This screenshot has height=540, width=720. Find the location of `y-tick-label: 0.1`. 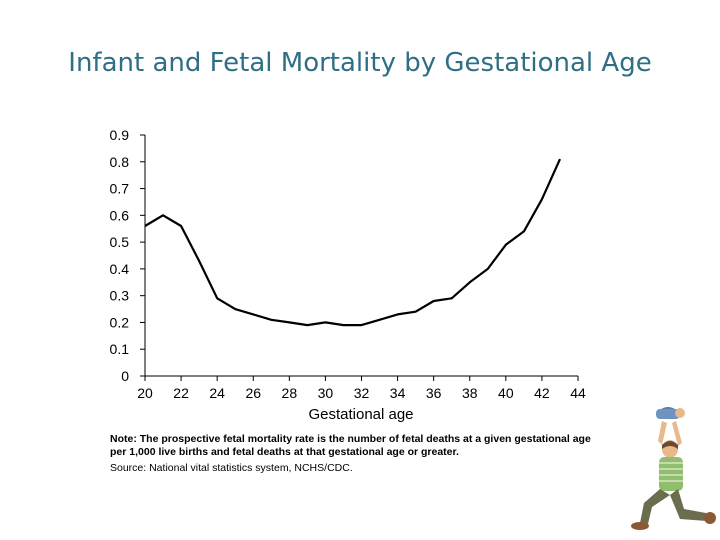

y-tick-label: 0.1 is located at coordinates (120, 349).